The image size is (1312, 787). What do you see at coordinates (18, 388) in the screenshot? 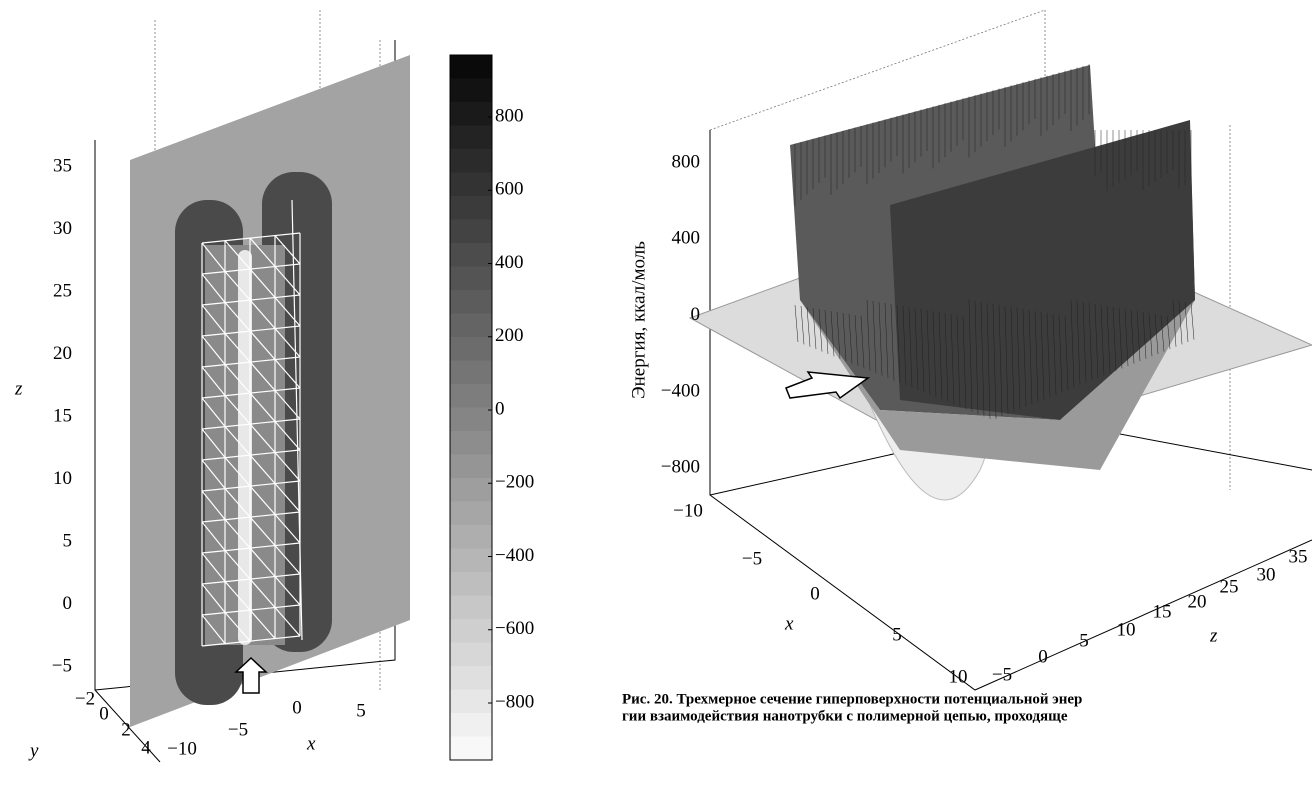
I see `z-label: z` at bounding box center [18, 388].